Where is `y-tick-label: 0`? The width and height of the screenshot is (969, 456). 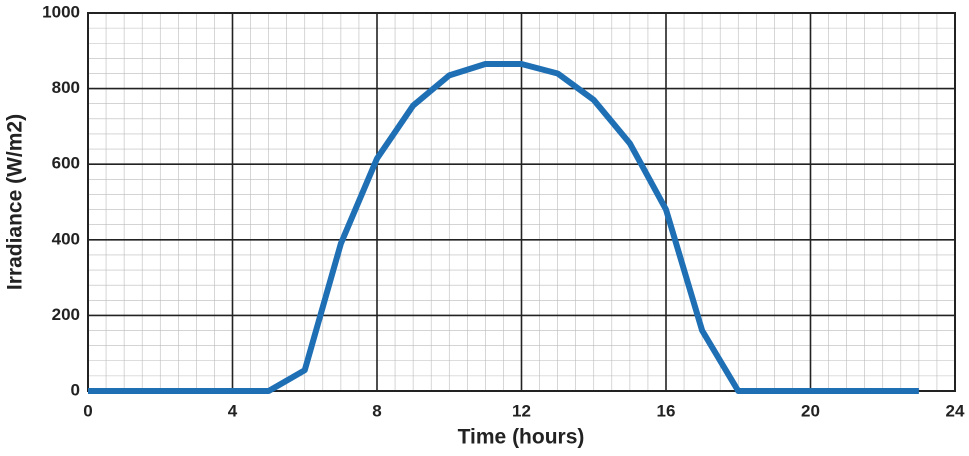 y-tick-label: 0 is located at coordinates (75, 389).